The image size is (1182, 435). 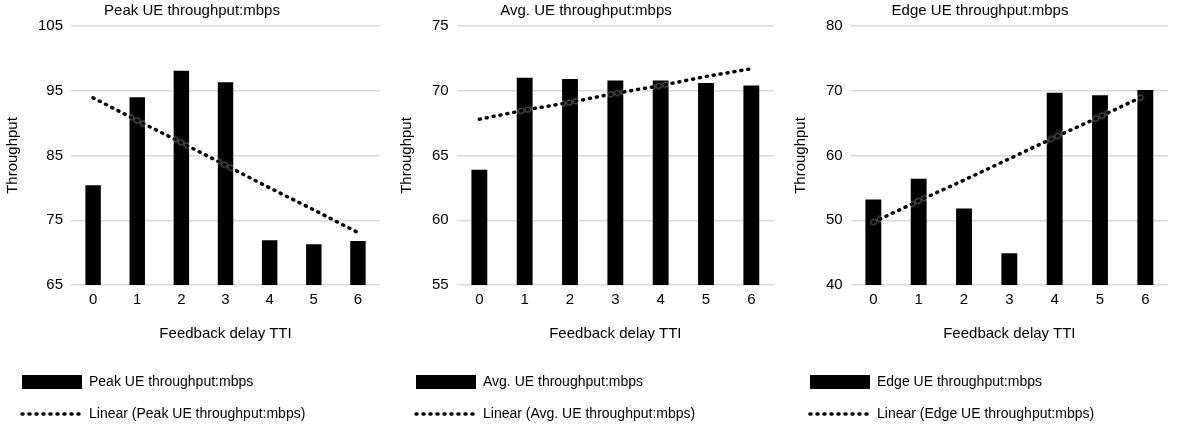 What do you see at coordinates (197, 412) in the screenshot?
I see `legend-label: Linear (Peak UE throughput:mbps)` at bounding box center [197, 412].